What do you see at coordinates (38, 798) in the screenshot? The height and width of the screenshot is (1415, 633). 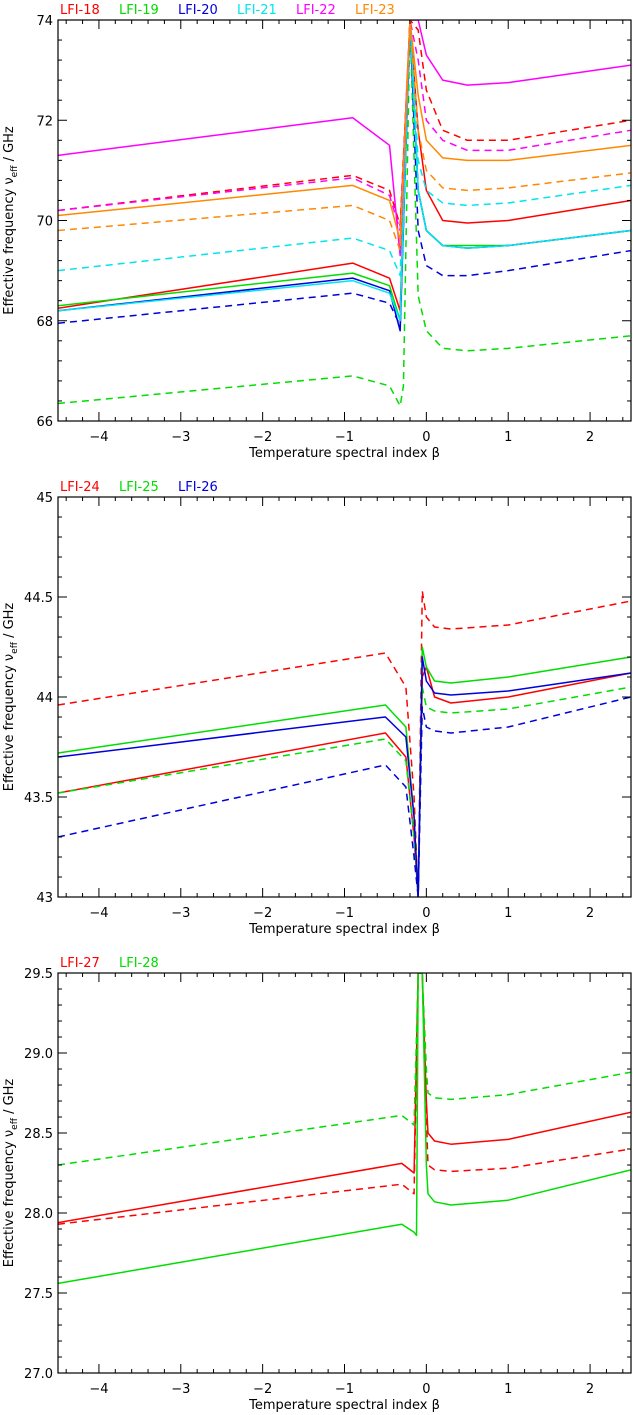 I see `y-tick-label: 43.5` at bounding box center [38, 798].